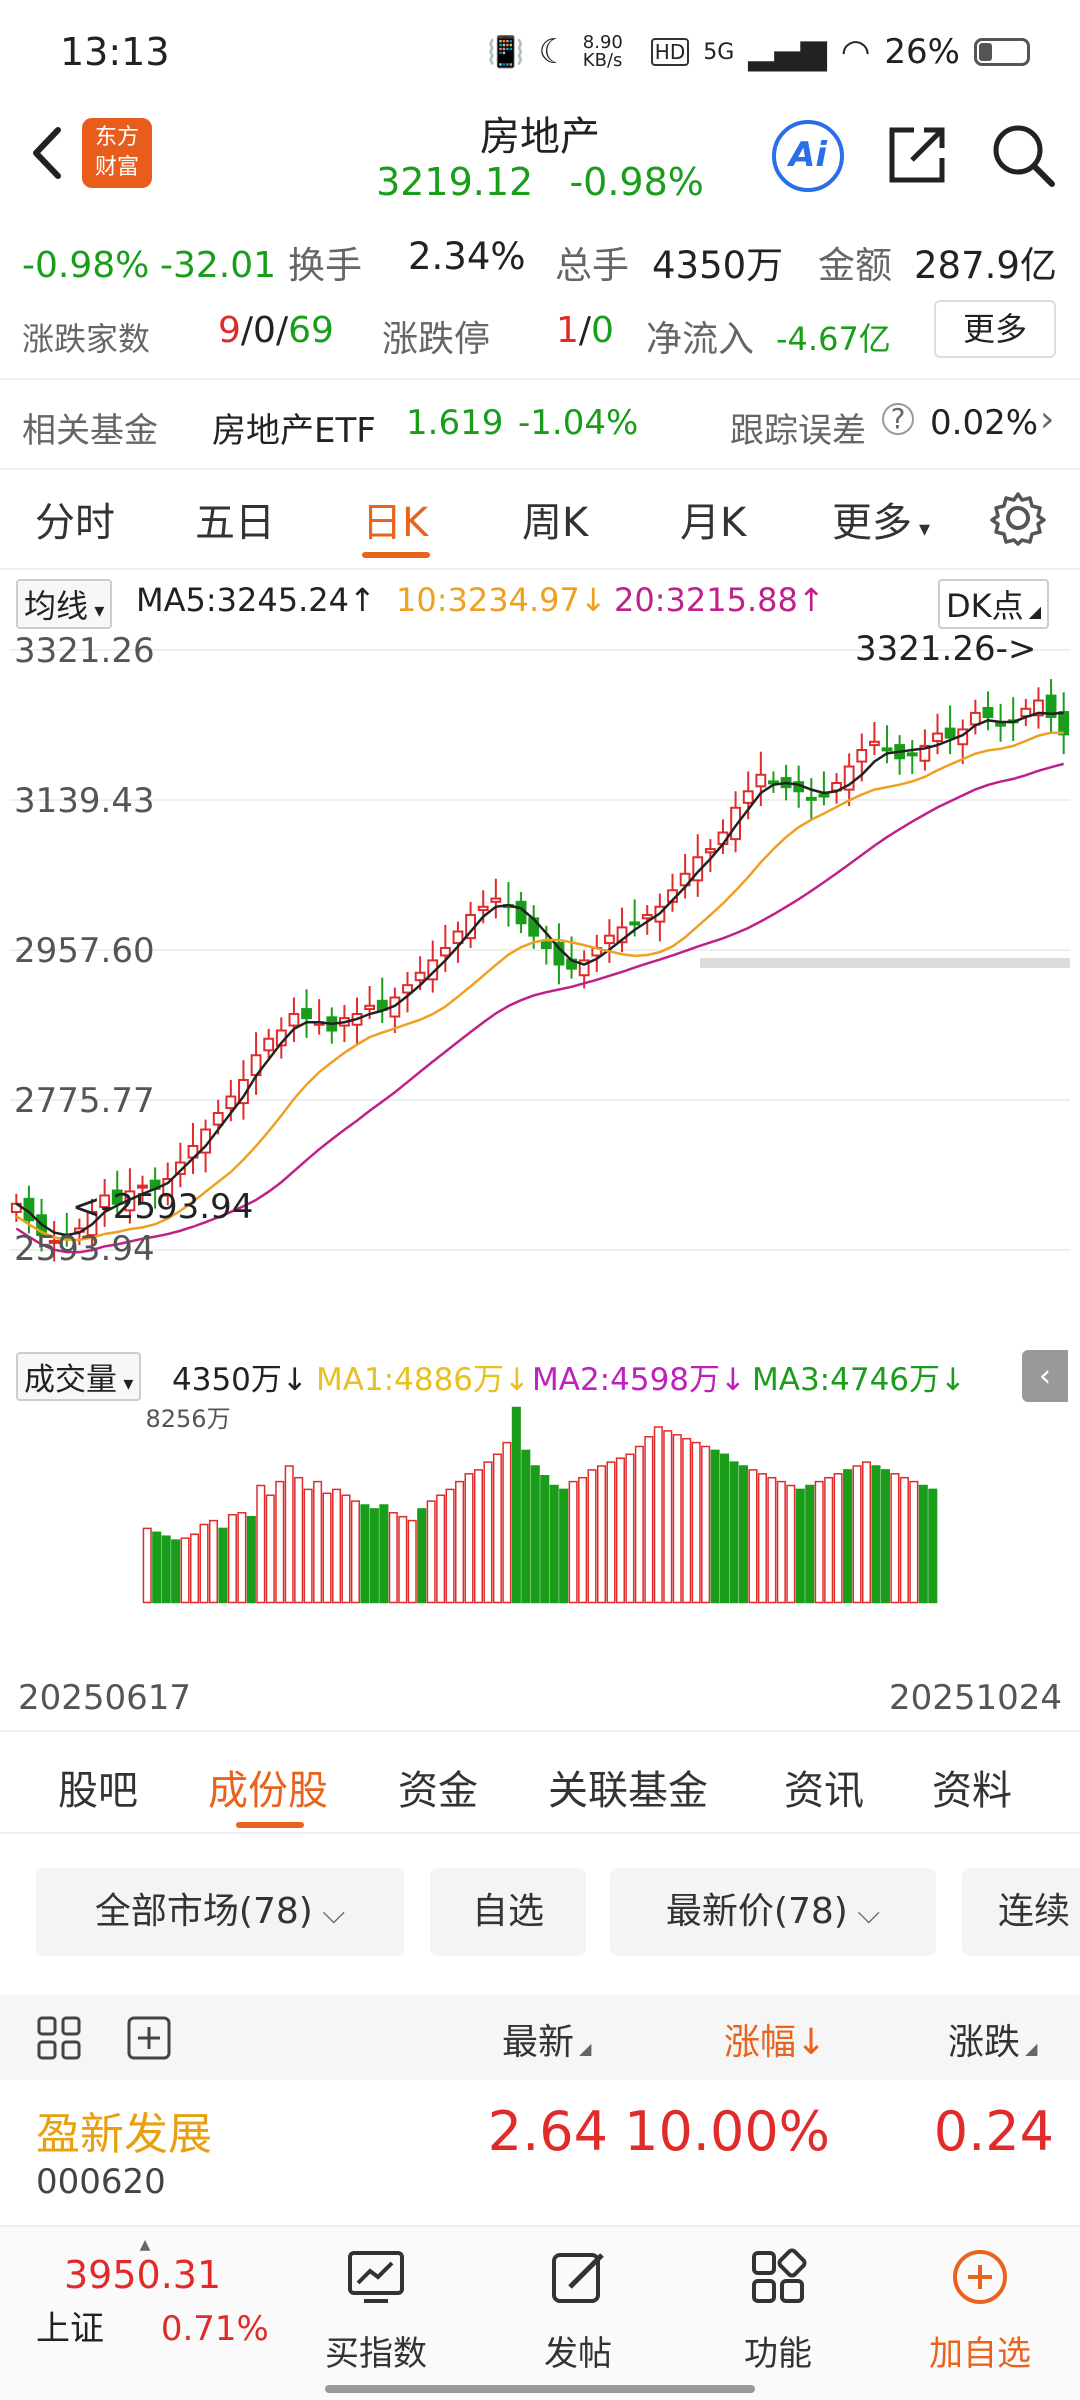 This screenshot has width=1080, height=2400. What do you see at coordinates (540, 427) in the screenshot?
I see `related-fund-row: 相关基金 房地产ETF 1.619 -1.04% 跟踪误差 ? 0.02% ›` at bounding box center [540, 427].